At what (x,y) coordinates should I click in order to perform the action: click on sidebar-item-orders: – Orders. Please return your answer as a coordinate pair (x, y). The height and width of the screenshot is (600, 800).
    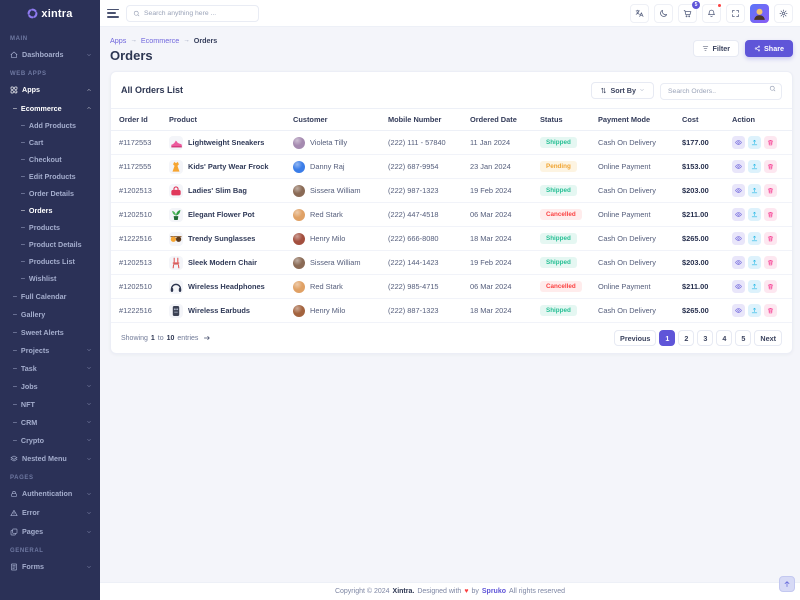
    Looking at the image, I should click on (50, 210).